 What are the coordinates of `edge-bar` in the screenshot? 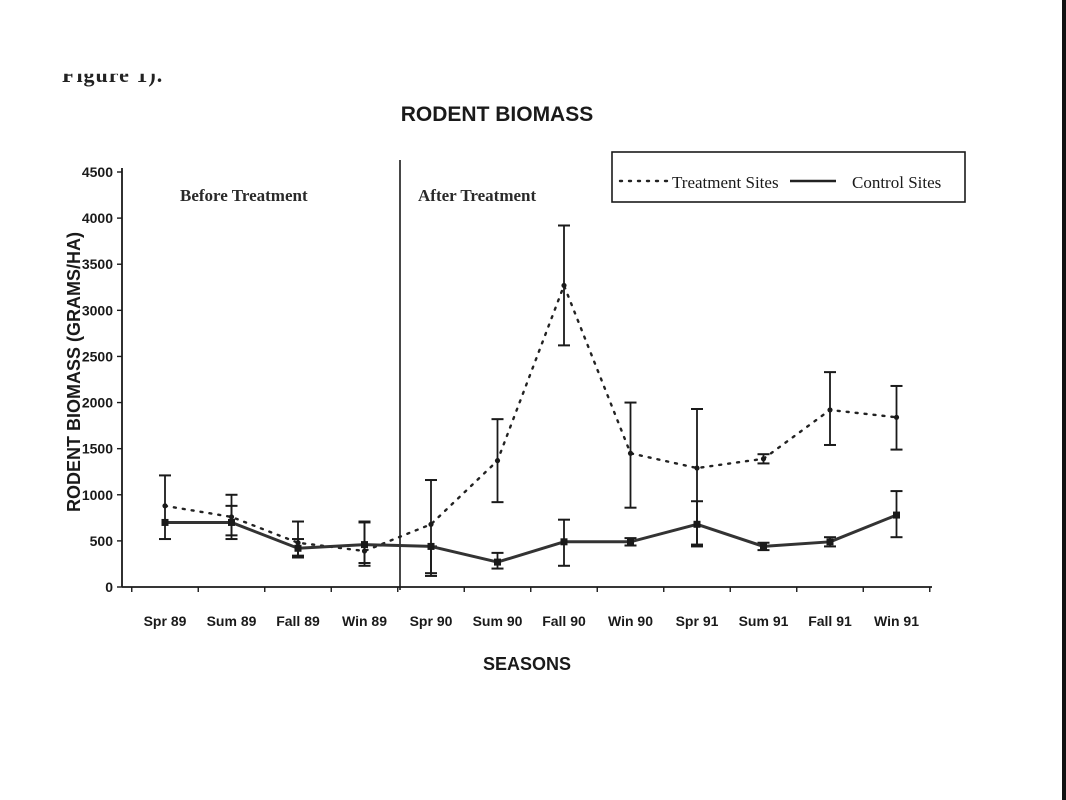 It's located at (1064, 400).